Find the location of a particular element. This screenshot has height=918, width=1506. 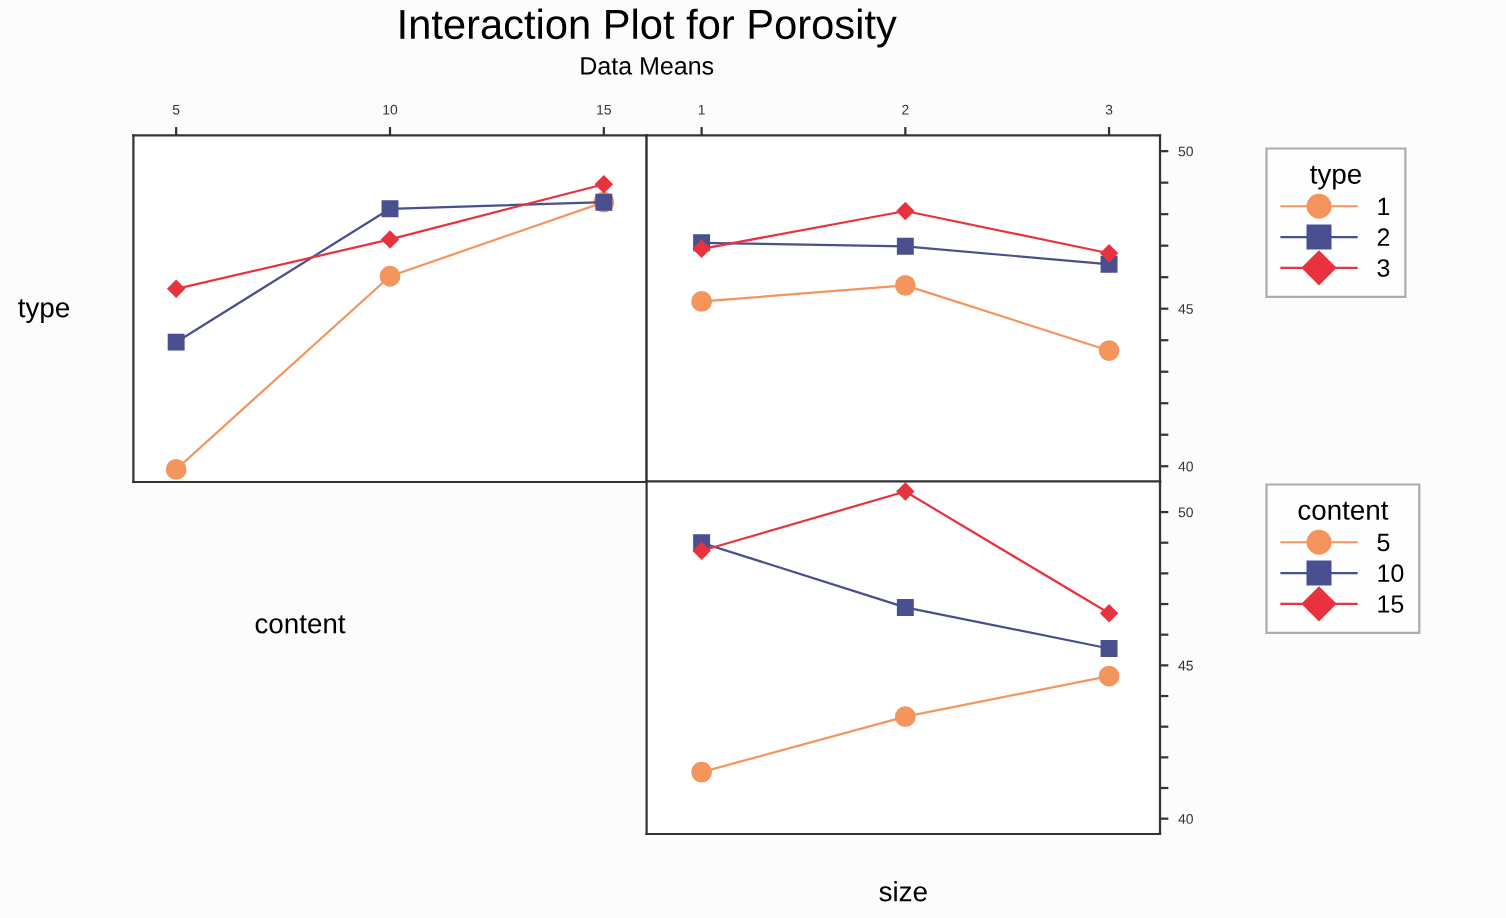

y-axis-title: type is located at coordinates (44, 311).